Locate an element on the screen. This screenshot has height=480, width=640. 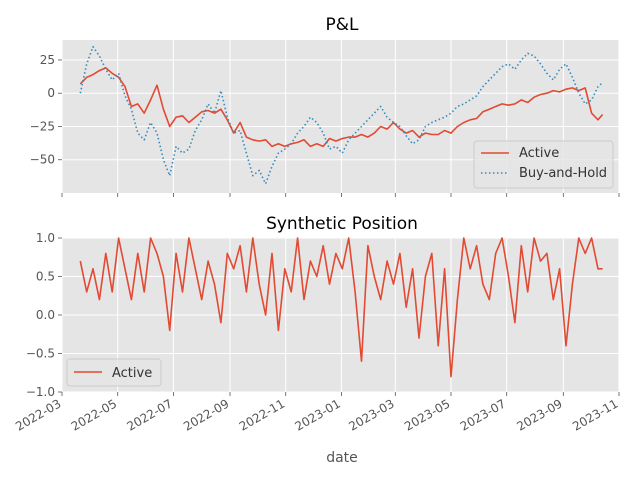
pnl-ytick-label: 25 is located at coordinates (47, 60).